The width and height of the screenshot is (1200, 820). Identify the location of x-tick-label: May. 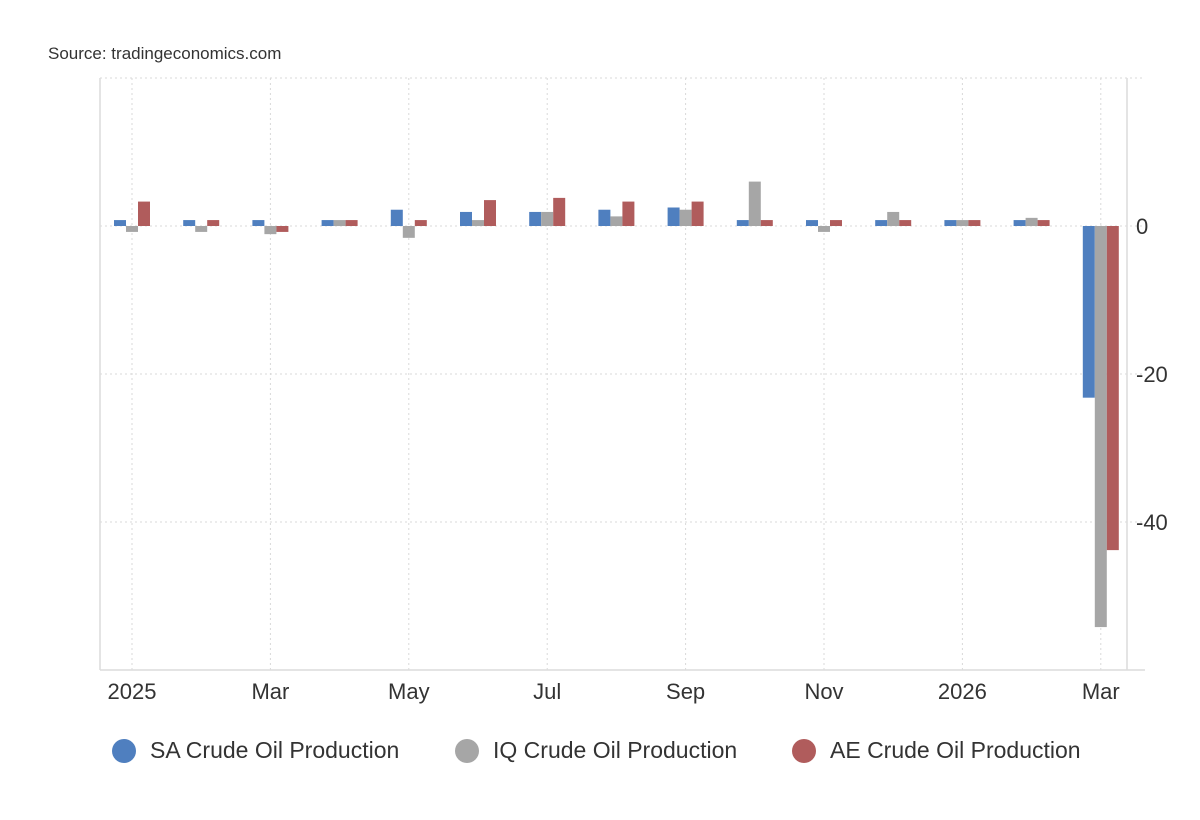
(409, 691).